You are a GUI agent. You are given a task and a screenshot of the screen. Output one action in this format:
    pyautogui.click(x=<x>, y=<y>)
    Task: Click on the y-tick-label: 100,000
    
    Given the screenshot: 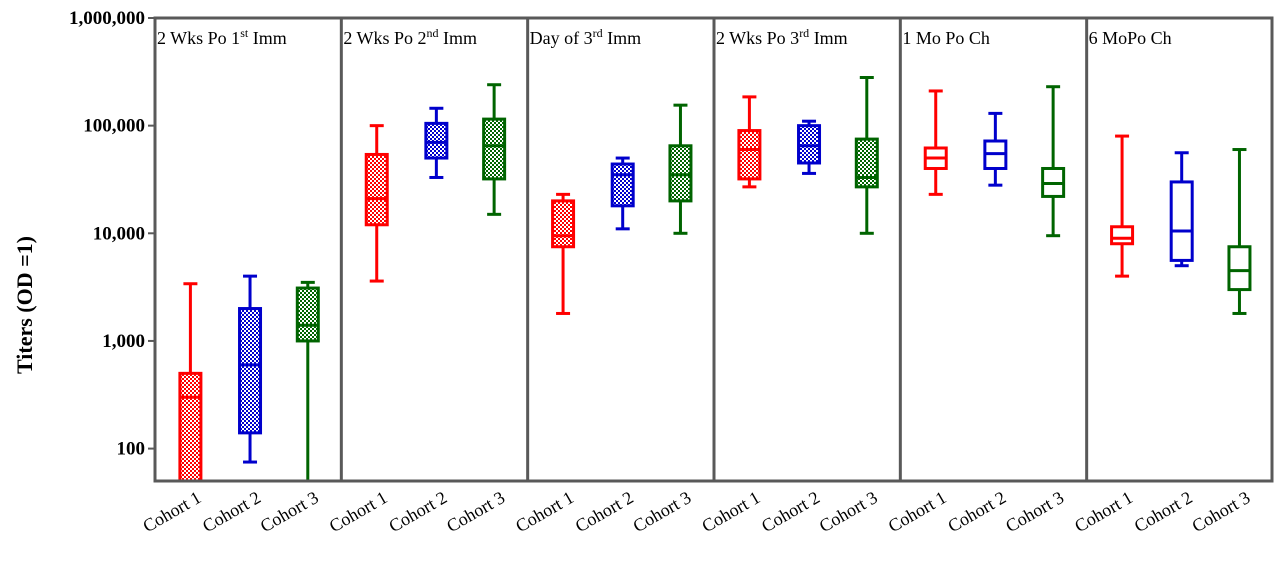 What is the action you would take?
    pyautogui.click(x=114, y=126)
    